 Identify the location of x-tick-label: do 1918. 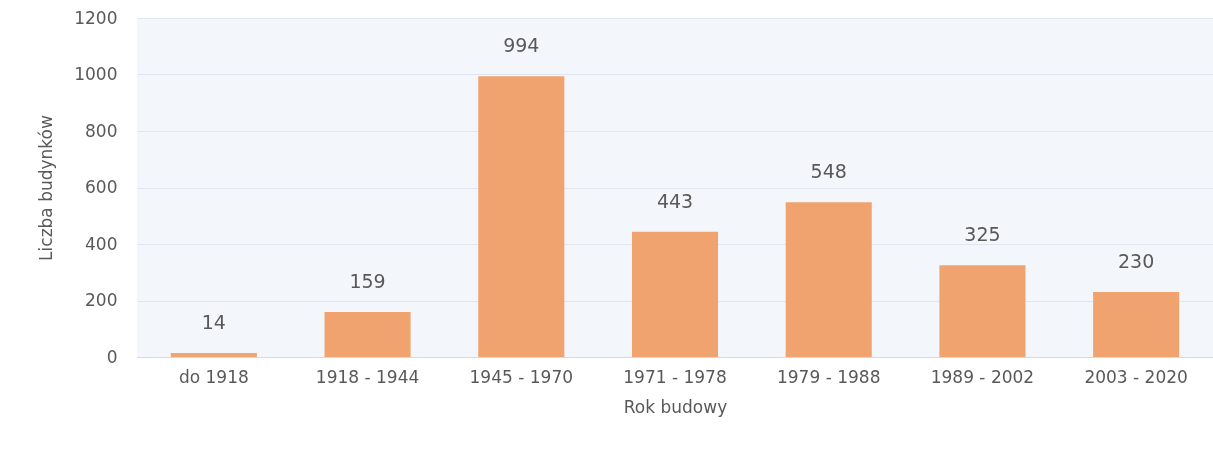
(213, 376).